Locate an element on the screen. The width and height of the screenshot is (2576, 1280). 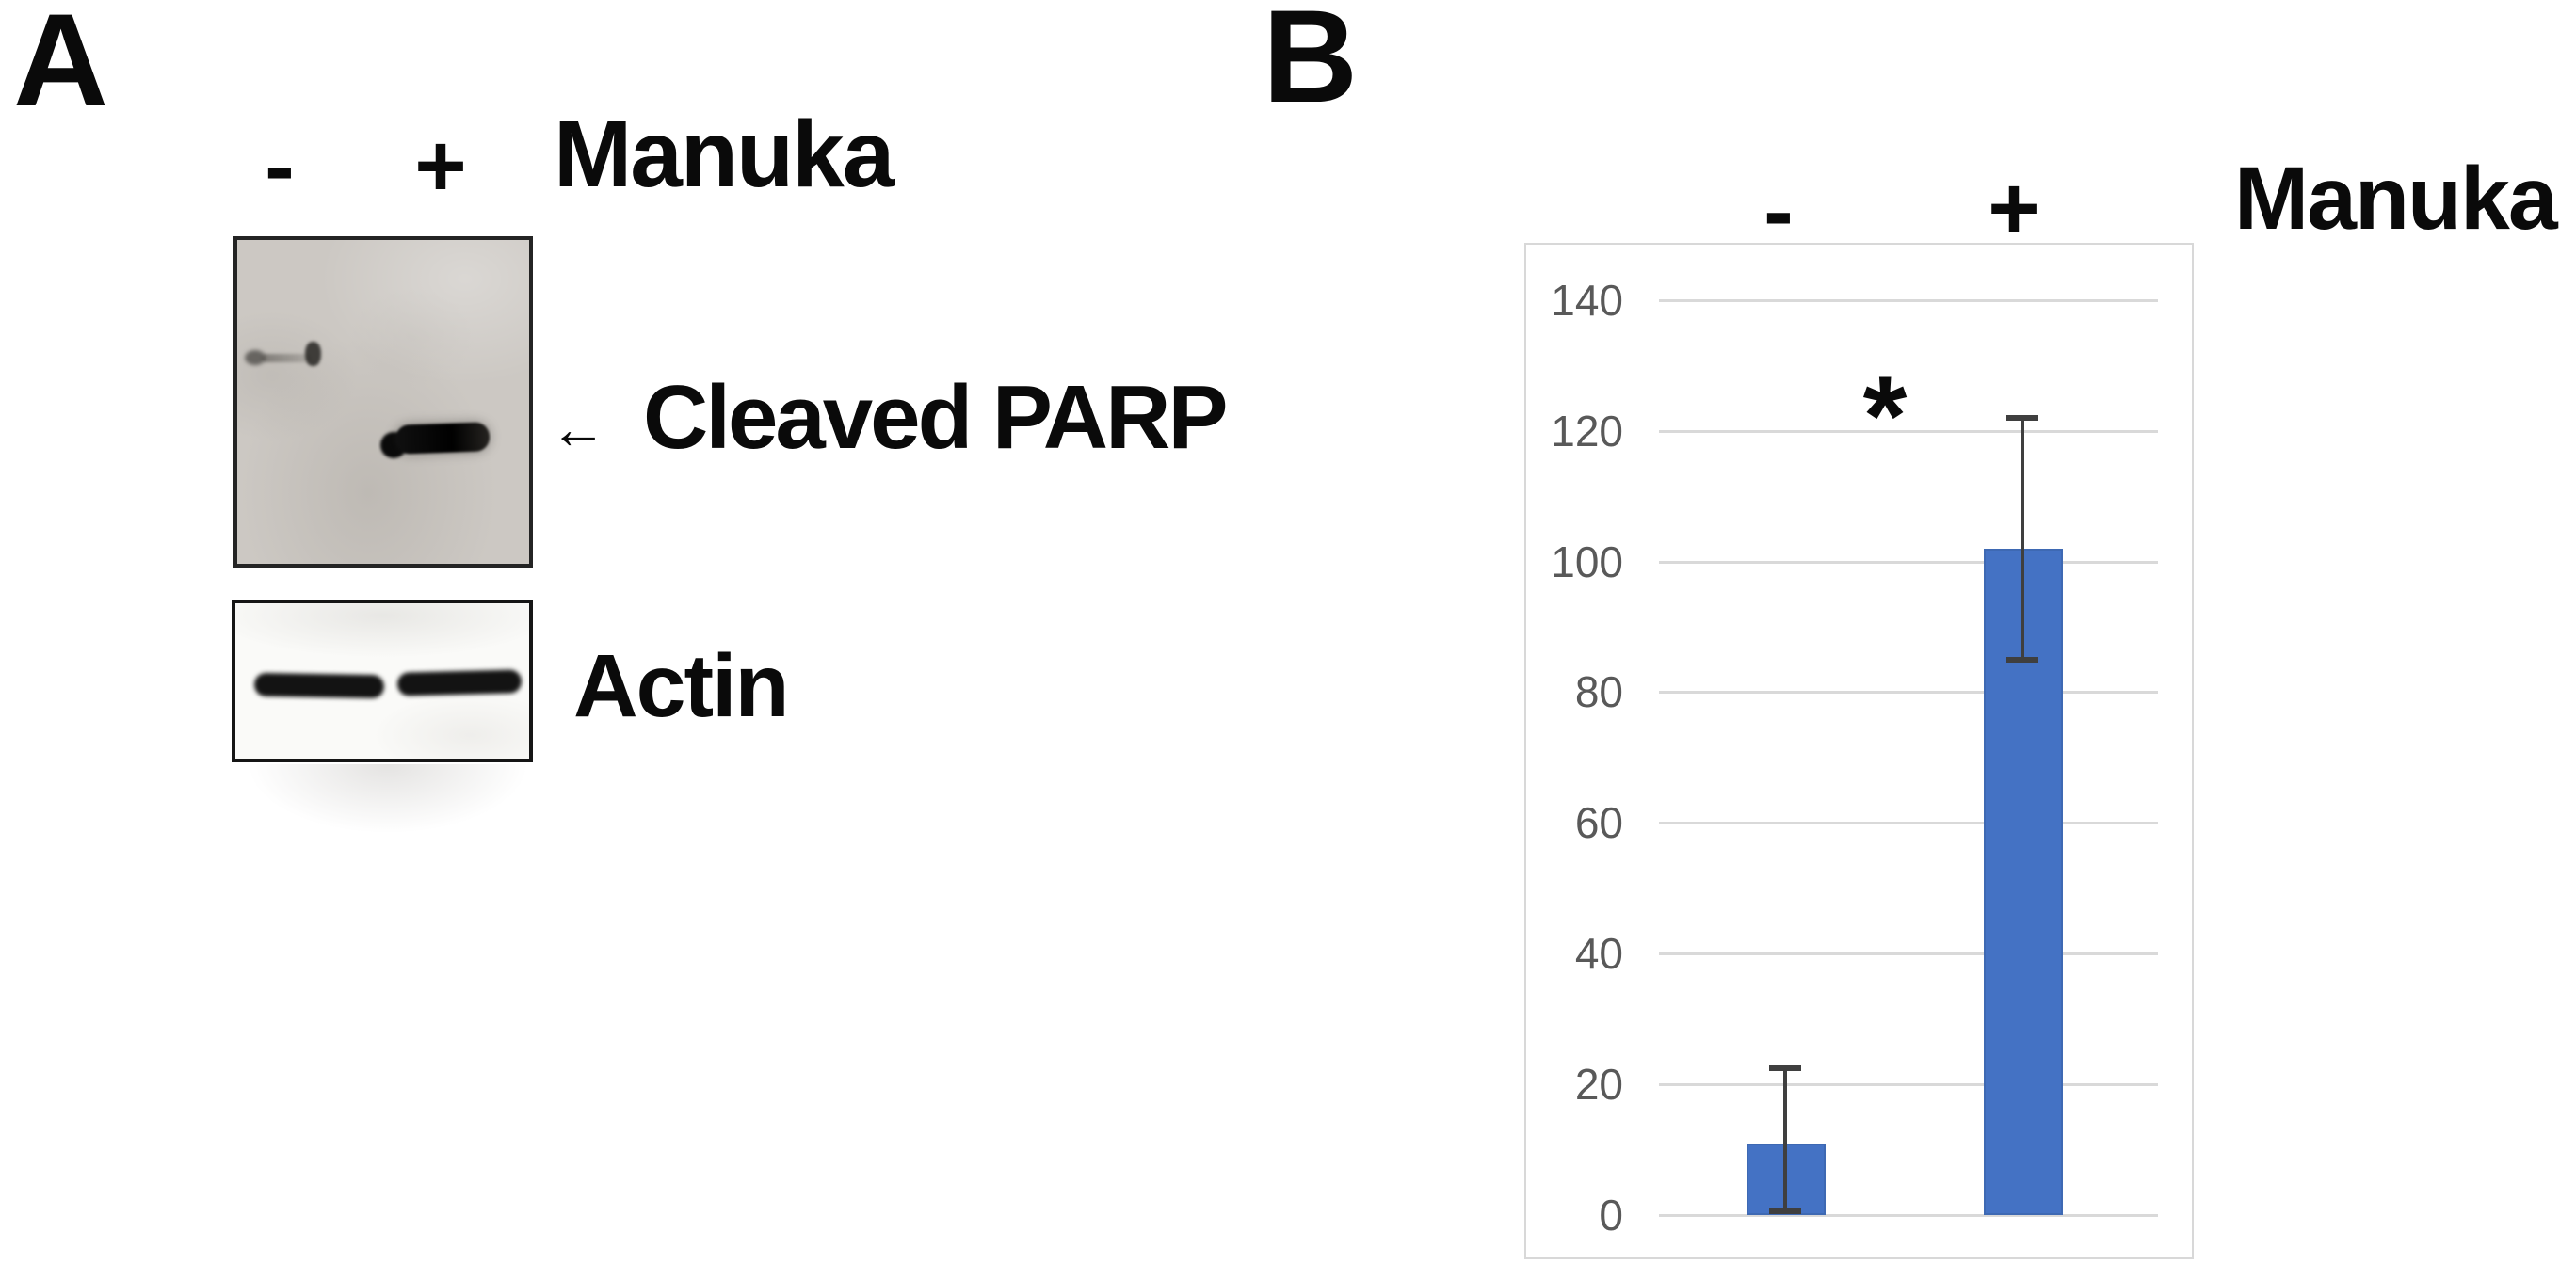
y-tick-label: 0 is located at coordinates (1611, 1215).